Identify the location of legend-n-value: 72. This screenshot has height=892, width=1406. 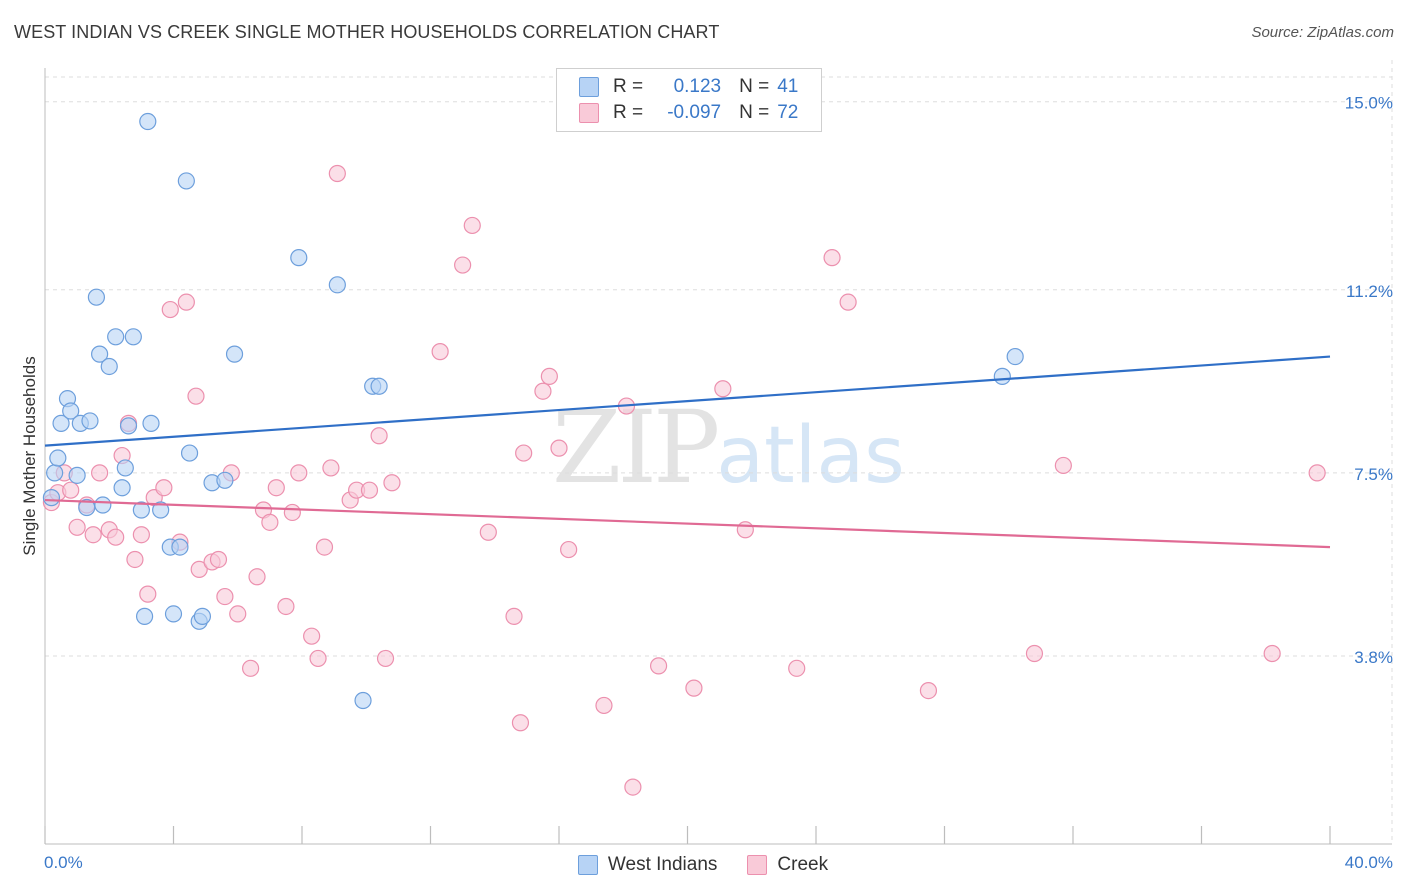
(788, 112).